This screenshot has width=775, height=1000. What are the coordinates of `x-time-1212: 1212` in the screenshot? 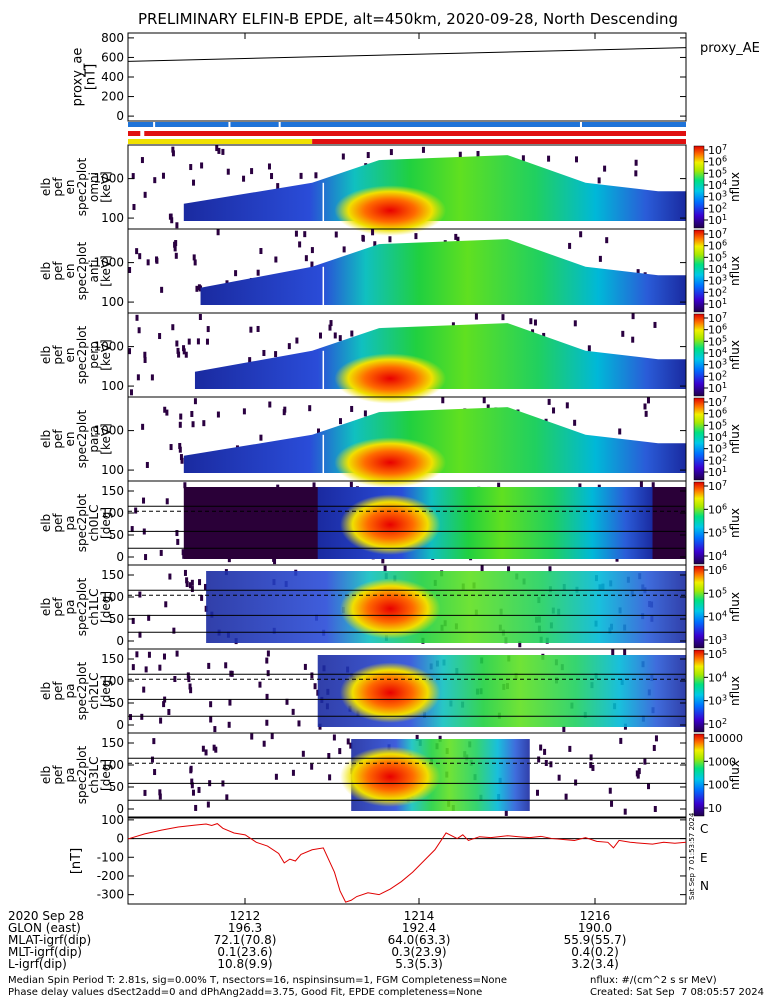 It's located at (245, 916).